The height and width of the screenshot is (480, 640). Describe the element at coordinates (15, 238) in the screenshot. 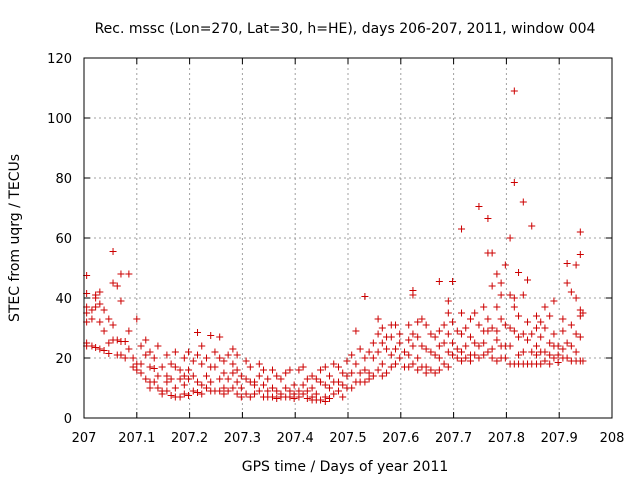

I see `y-axis-label: STEC from uqrg / TECUs` at that location.